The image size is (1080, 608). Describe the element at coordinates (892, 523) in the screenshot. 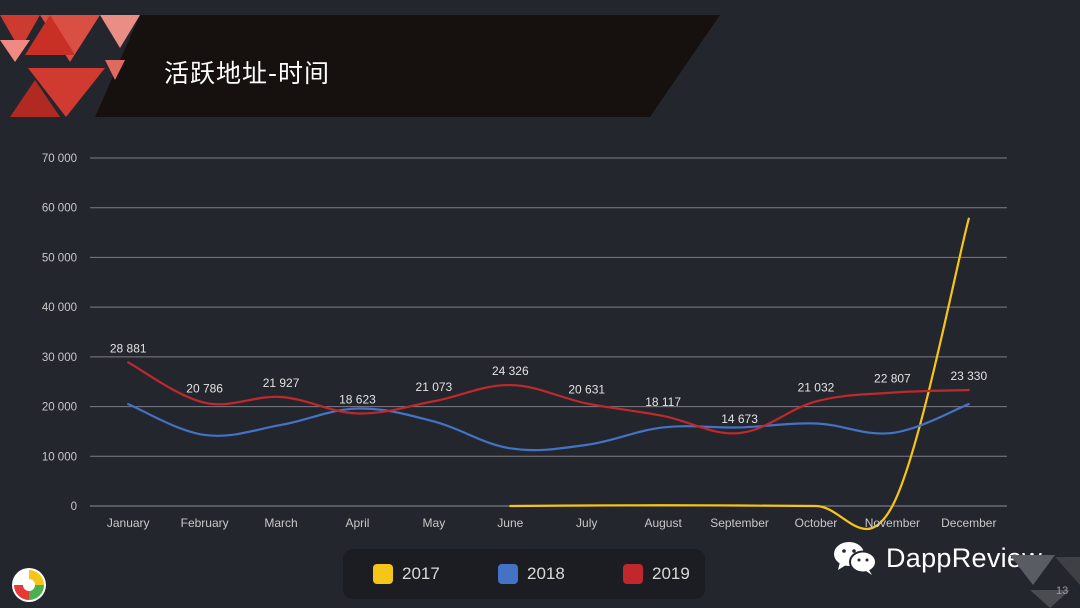

I see `x-tick-label: November` at that location.